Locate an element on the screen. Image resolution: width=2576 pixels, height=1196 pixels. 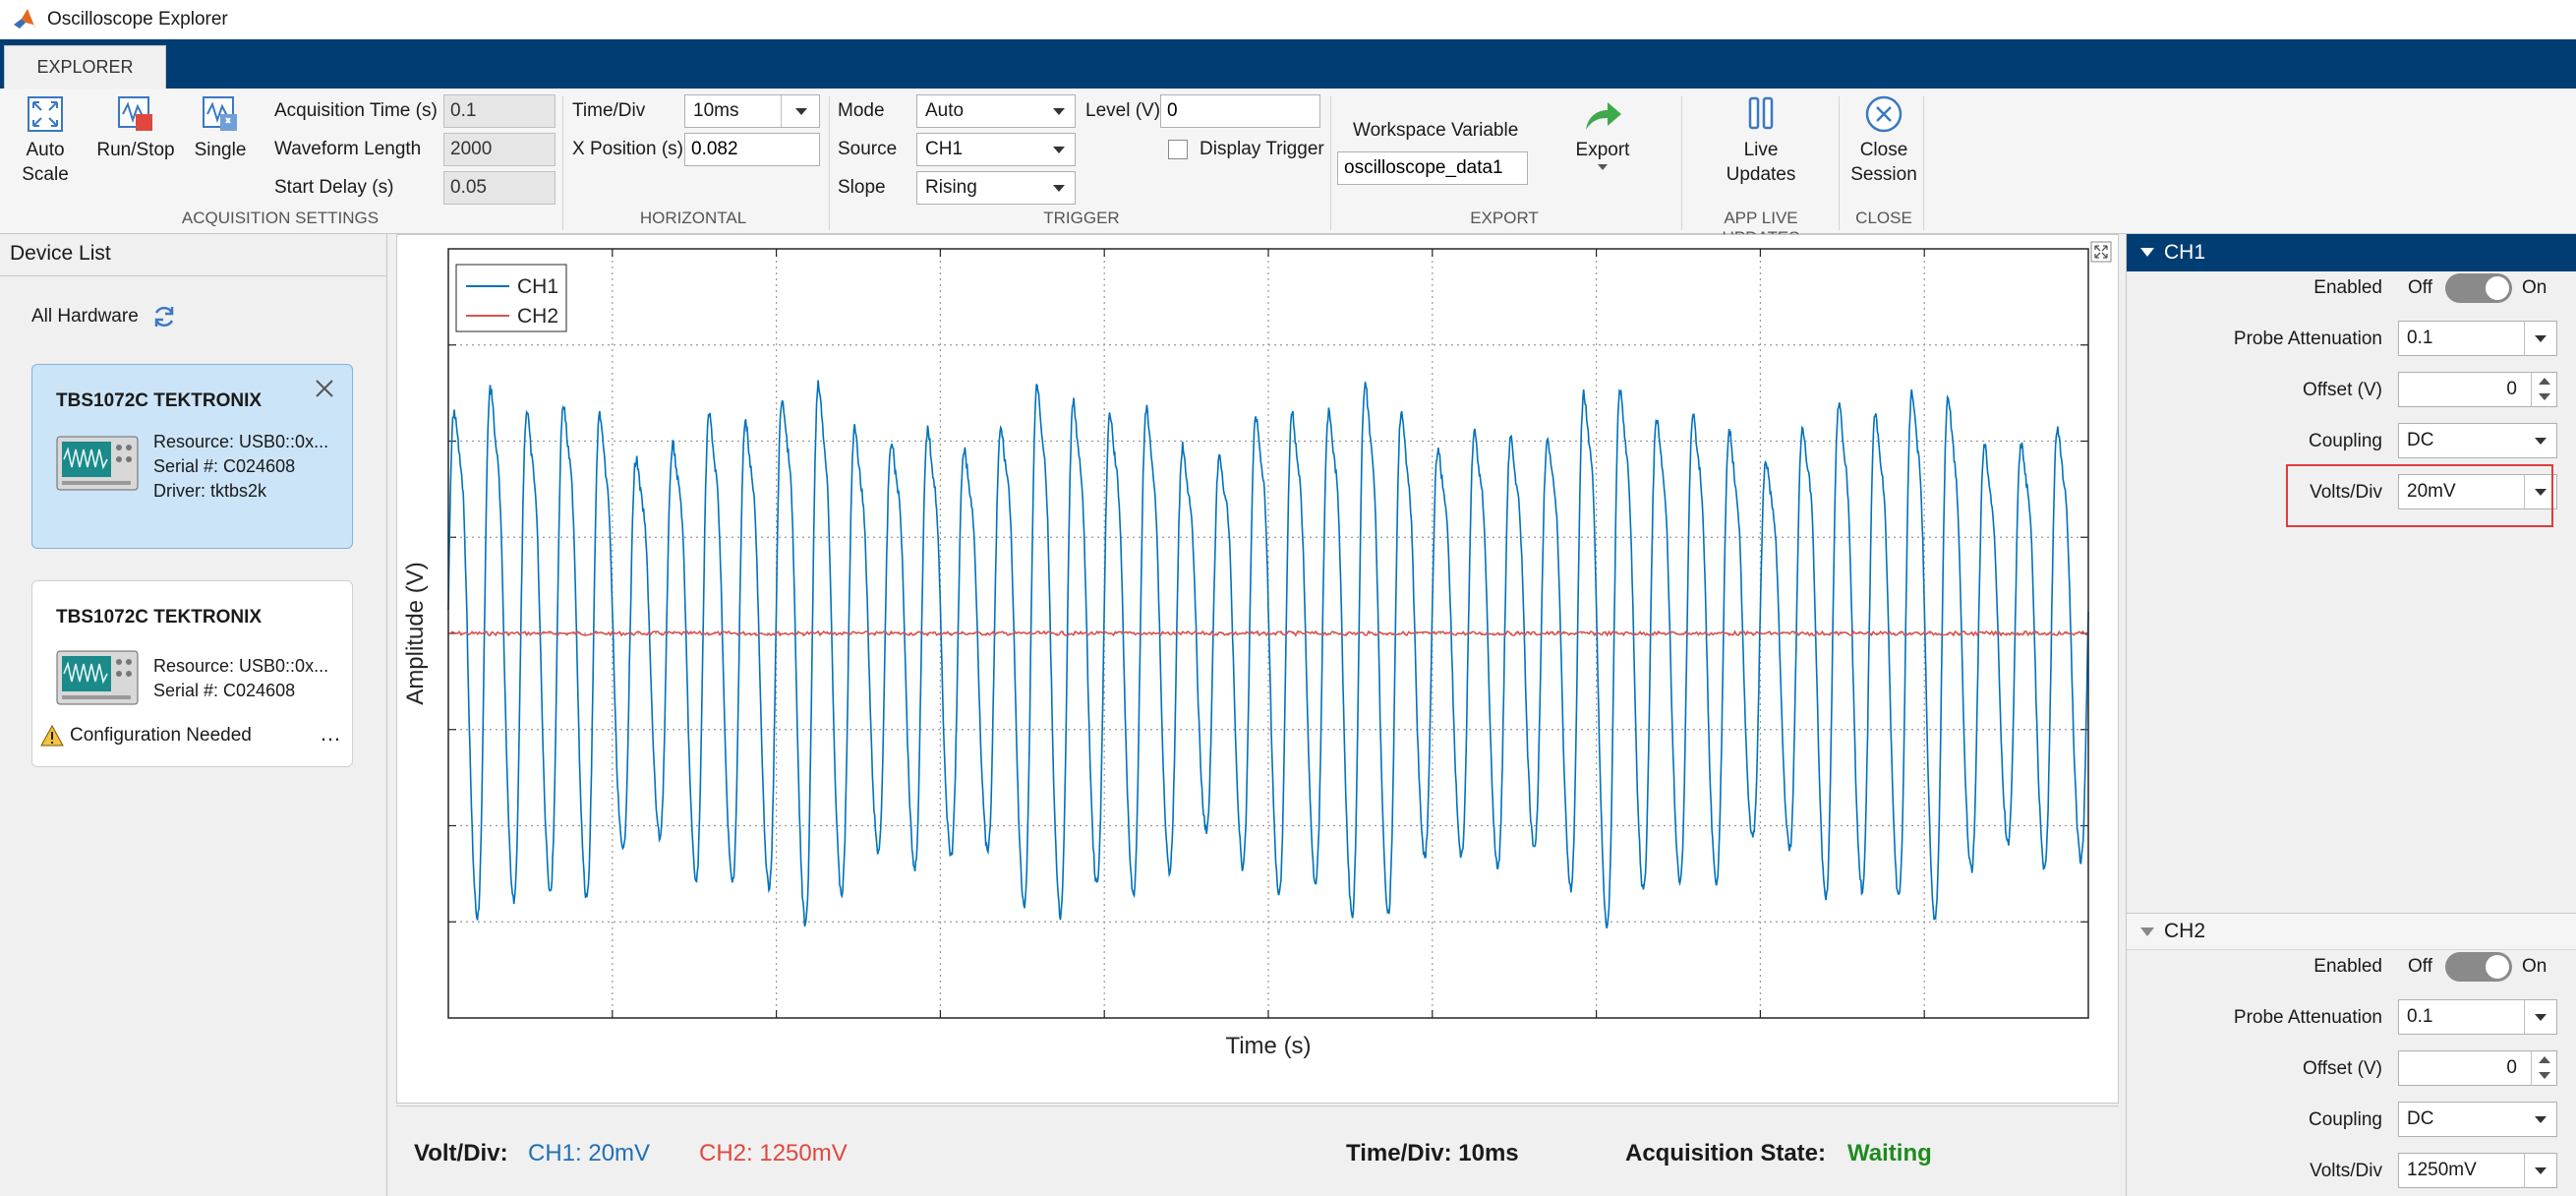
close-session-label-1: Close is located at coordinates (1883, 150).